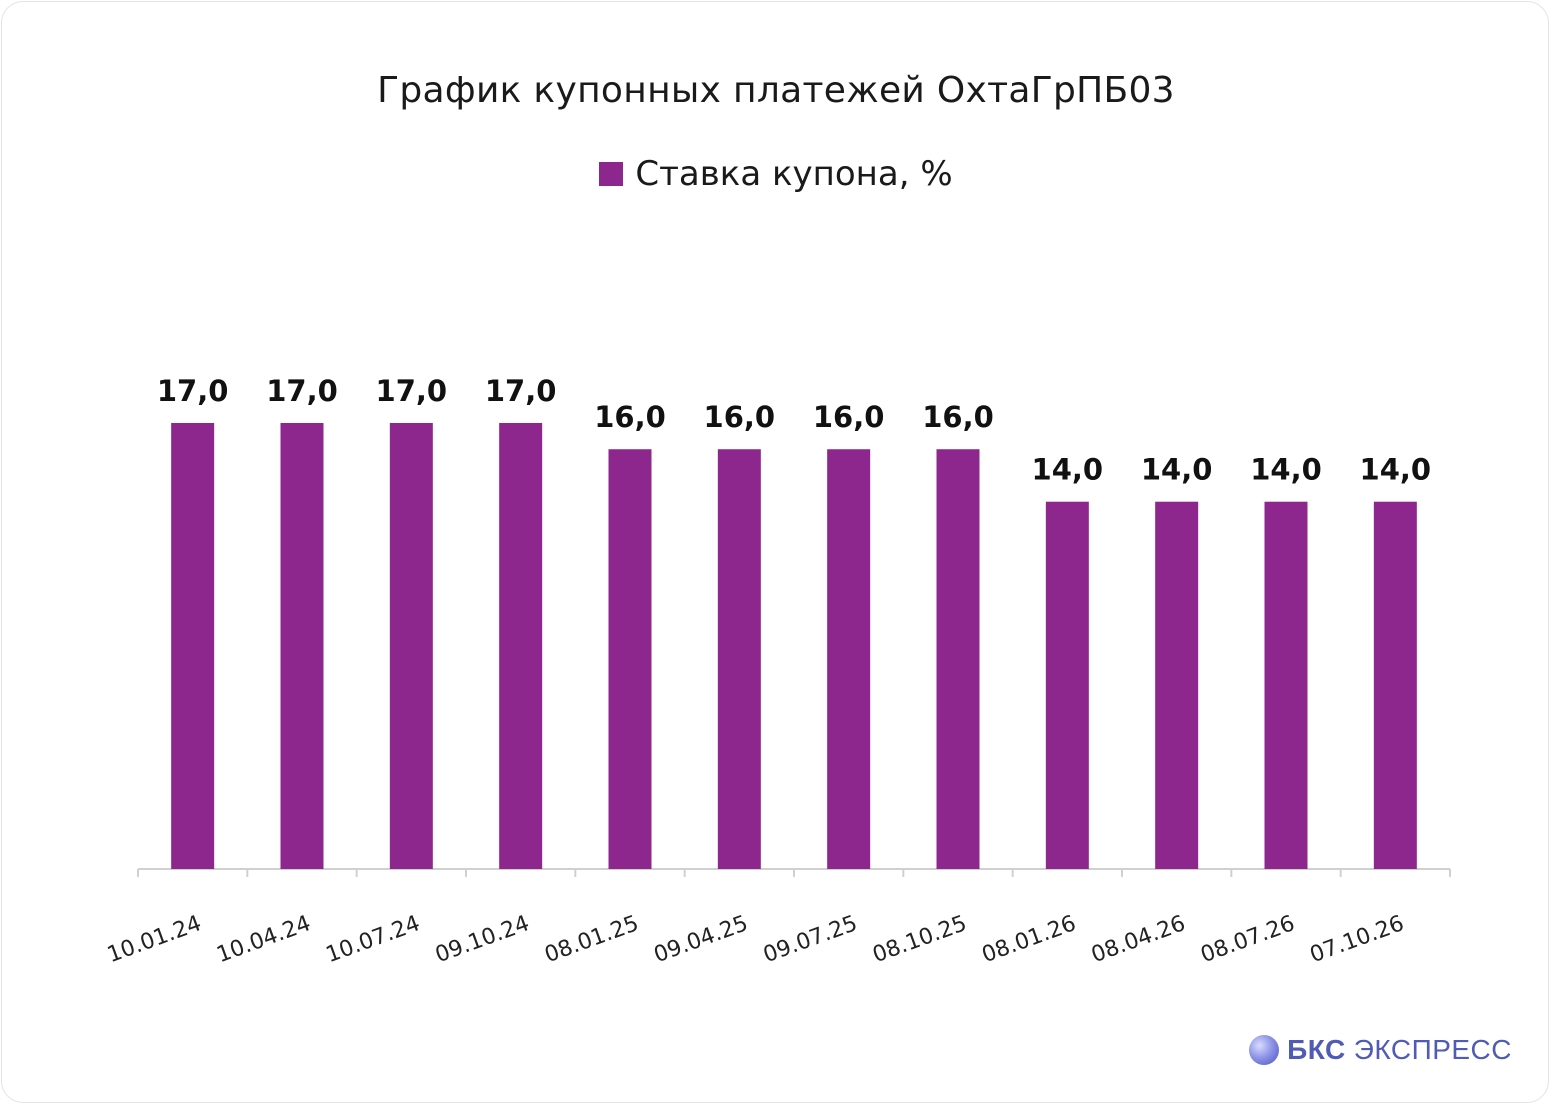 Image resolution: width=1552 pixels, height=1106 pixels. I want to click on chart-legend: Ставка купона, %, so click(776, 174).